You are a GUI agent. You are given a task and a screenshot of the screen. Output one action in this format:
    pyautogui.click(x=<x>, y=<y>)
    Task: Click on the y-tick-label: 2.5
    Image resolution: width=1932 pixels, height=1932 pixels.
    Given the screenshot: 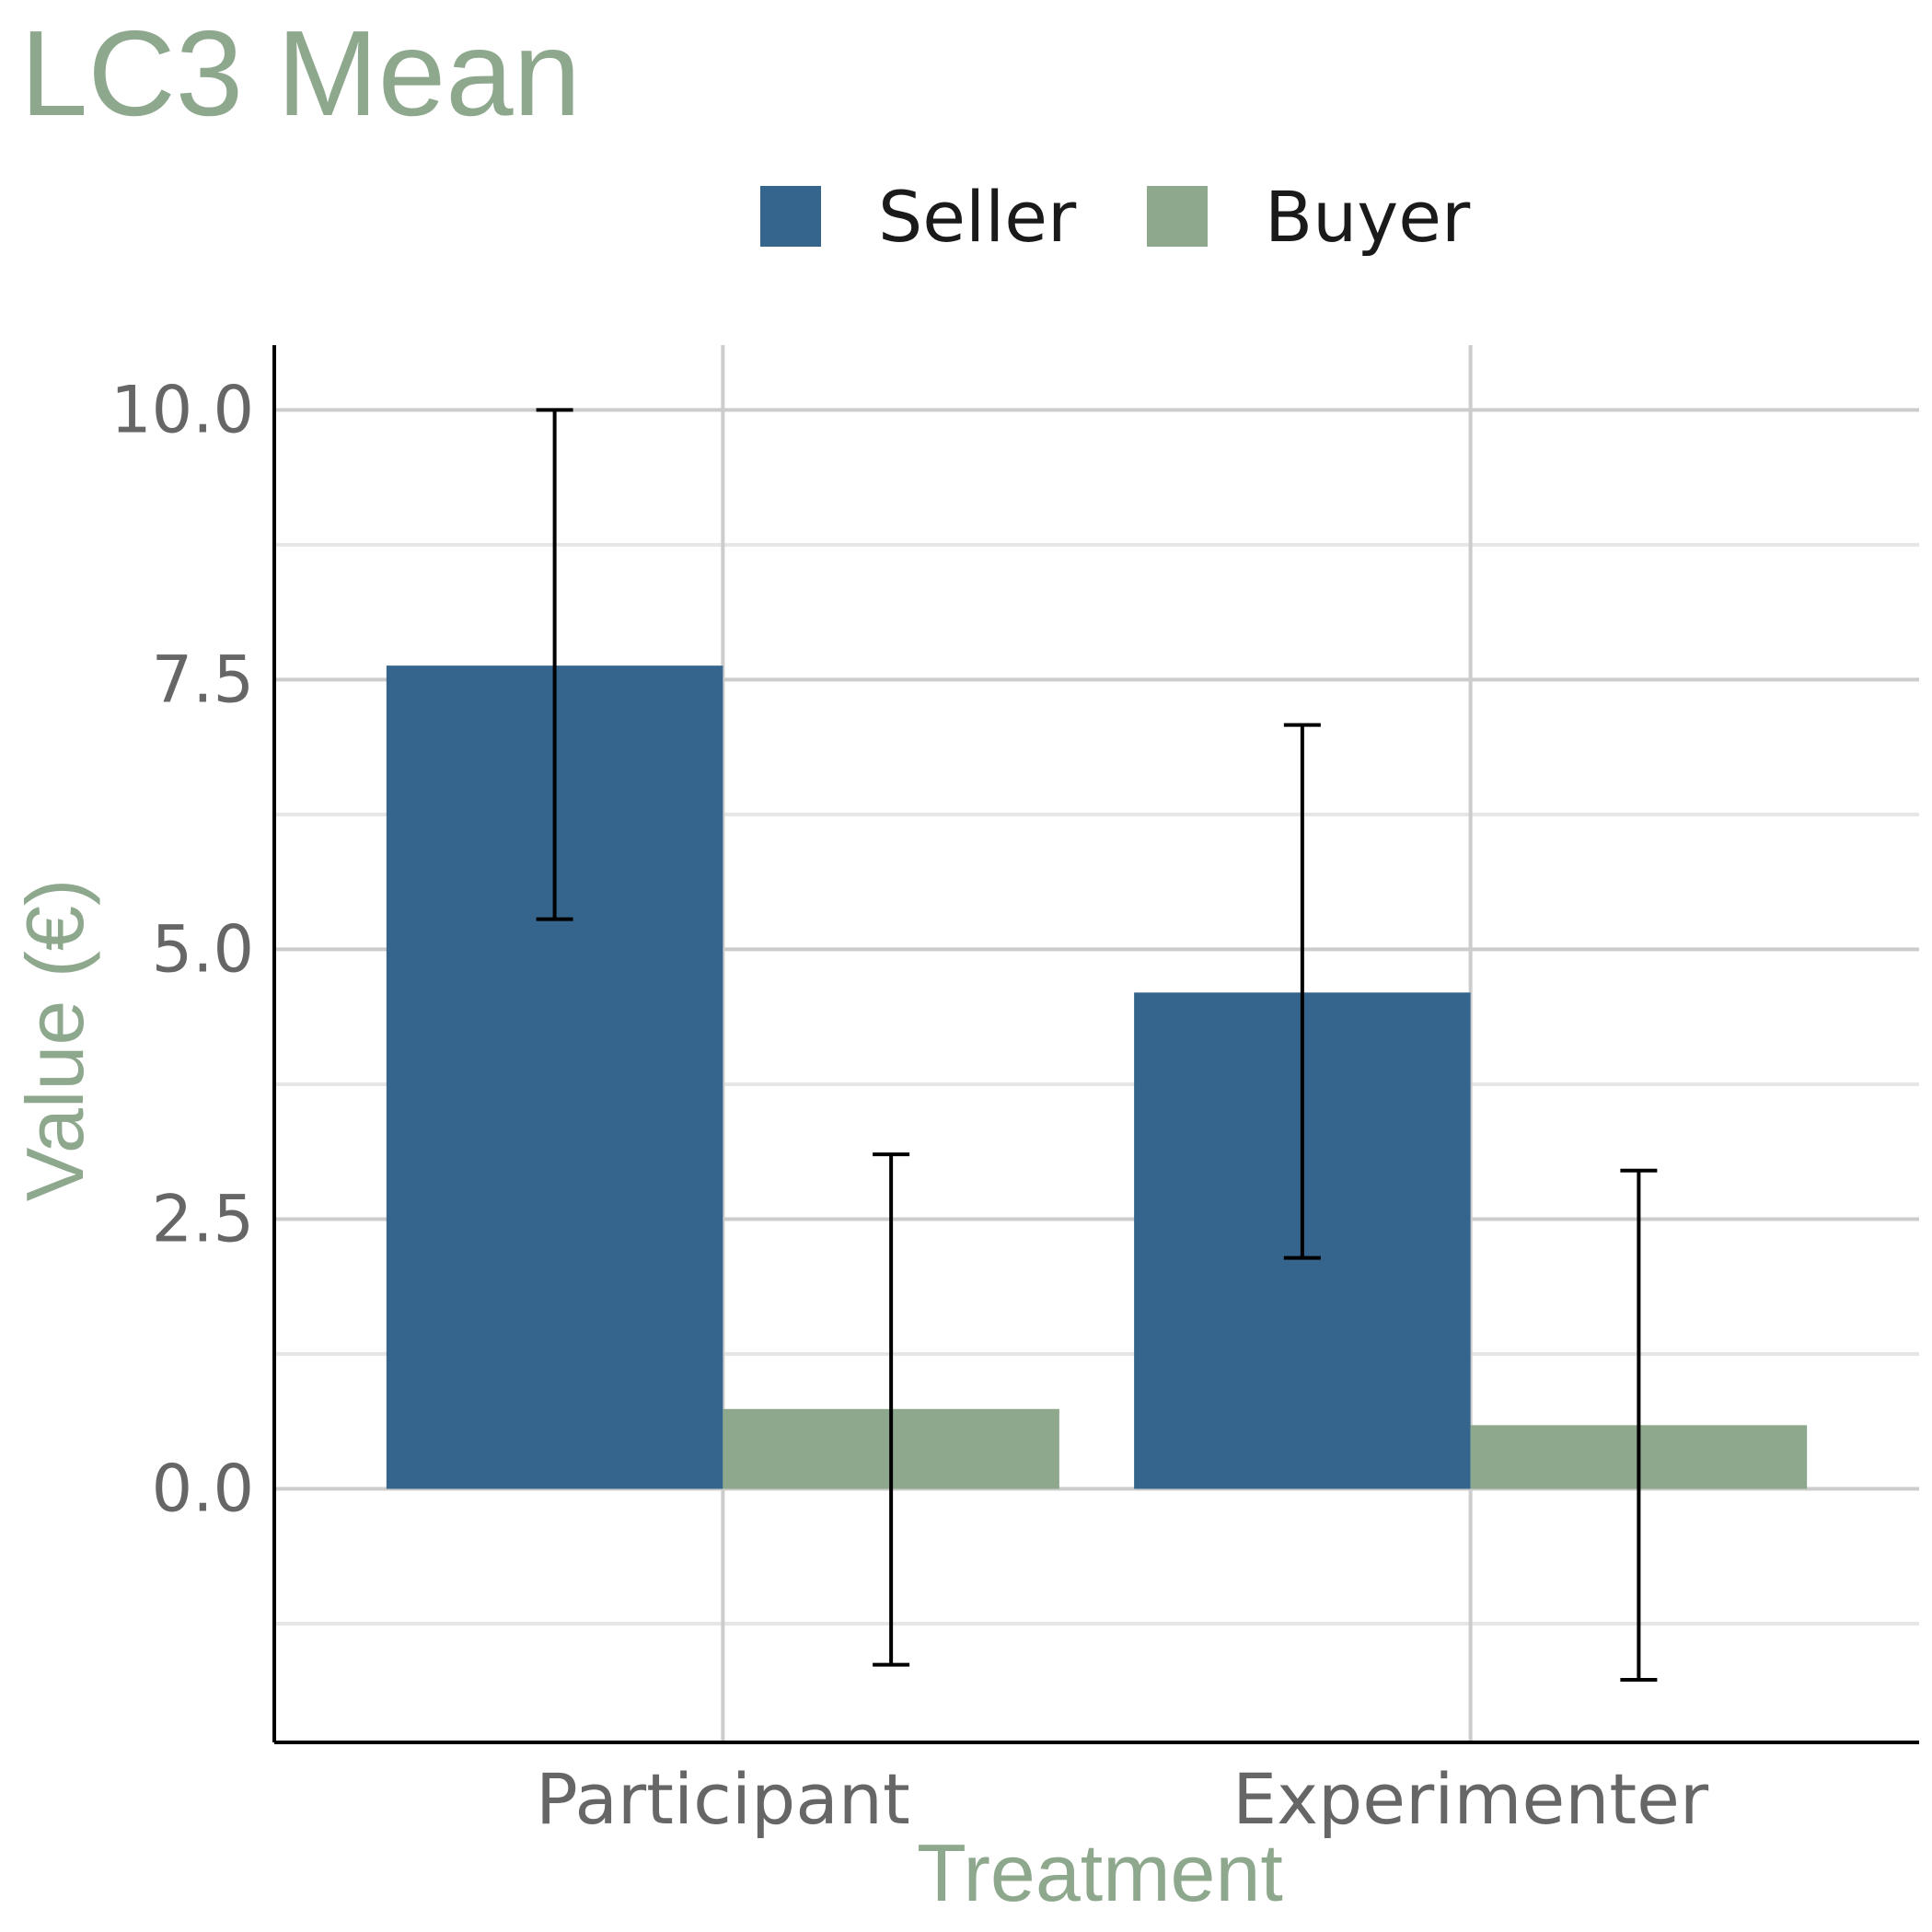 What is the action you would take?
    pyautogui.click(x=203, y=1219)
    